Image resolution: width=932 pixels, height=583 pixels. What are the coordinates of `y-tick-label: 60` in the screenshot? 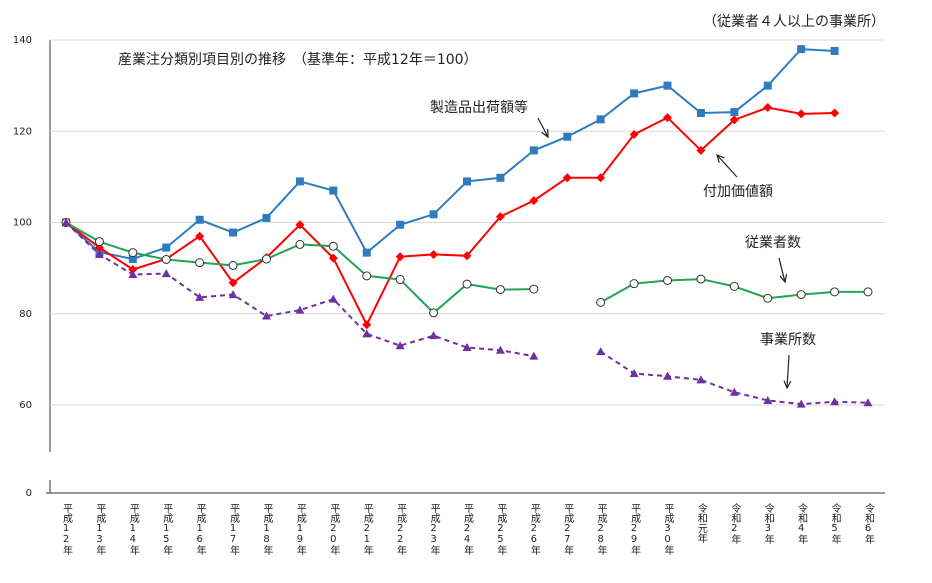 It's located at (25, 405).